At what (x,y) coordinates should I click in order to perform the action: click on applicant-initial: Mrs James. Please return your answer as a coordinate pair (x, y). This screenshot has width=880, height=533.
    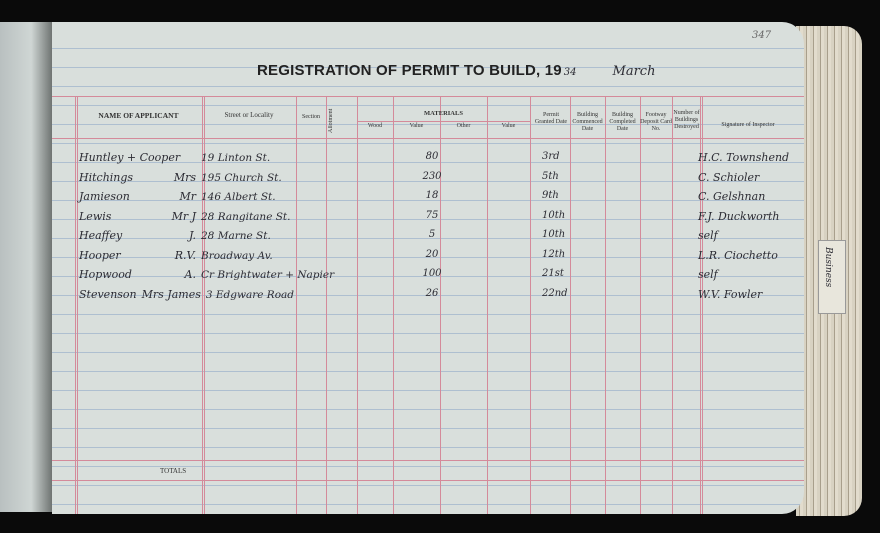
    Looking at the image, I should click on (171, 294).